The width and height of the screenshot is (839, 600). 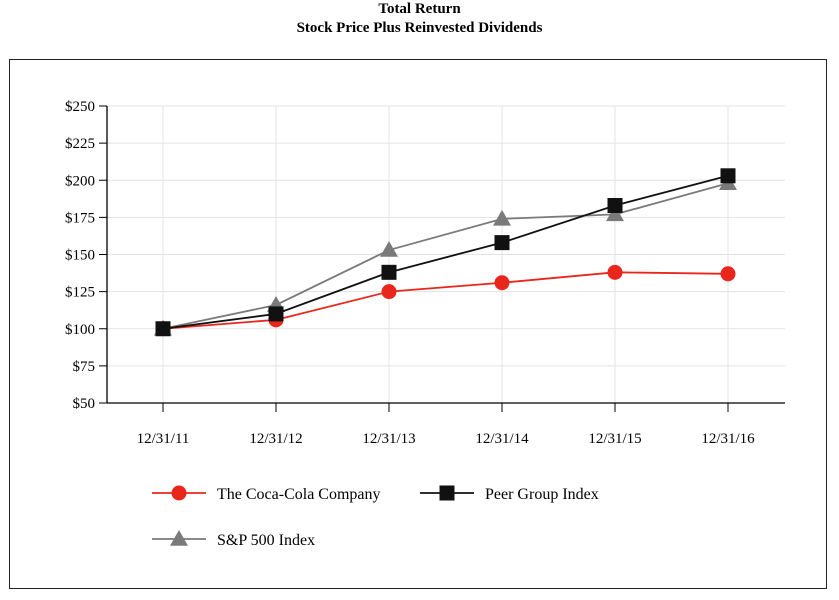 What do you see at coordinates (542, 494) in the screenshot?
I see `legend-label: Peer Group Index` at bounding box center [542, 494].